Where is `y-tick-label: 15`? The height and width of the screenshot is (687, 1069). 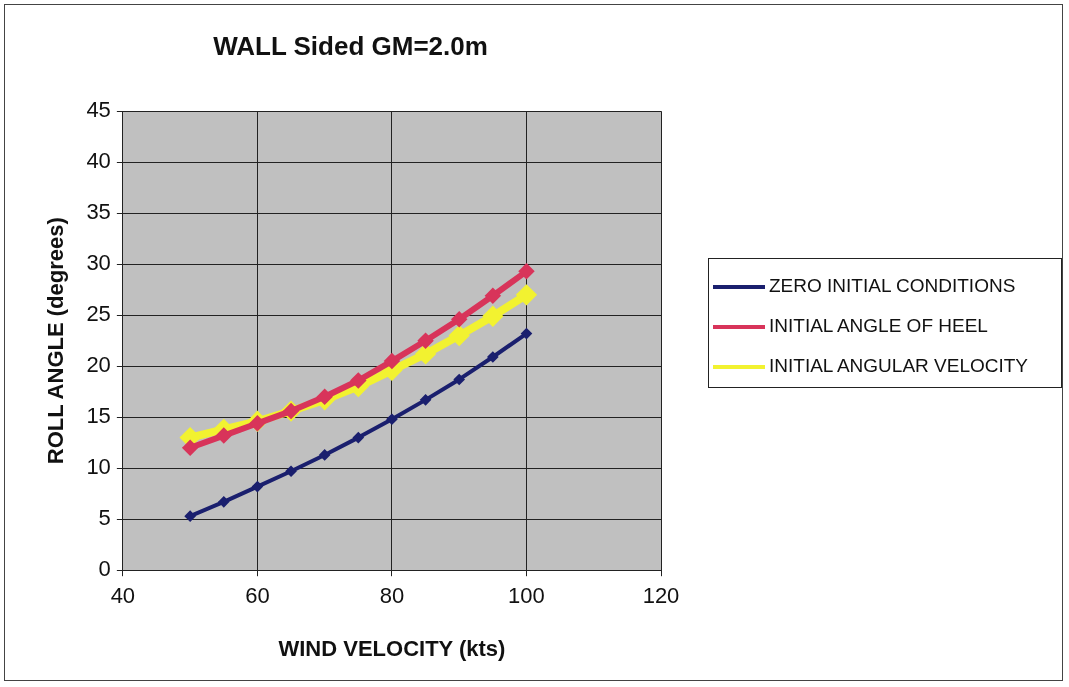
y-tick-label: 15 is located at coordinates (98, 416).